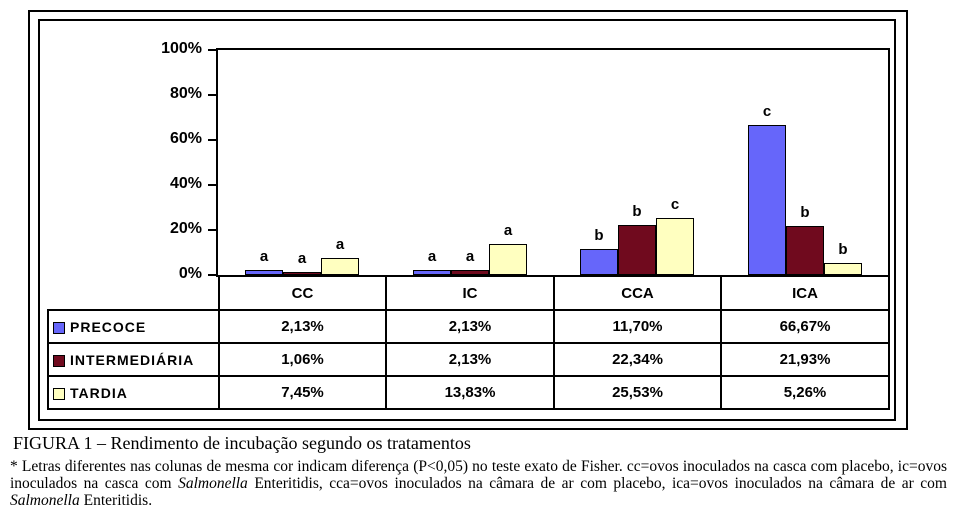 This screenshot has height=526, width=960. I want to click on category-label-cc: CC, so click(302, 294).